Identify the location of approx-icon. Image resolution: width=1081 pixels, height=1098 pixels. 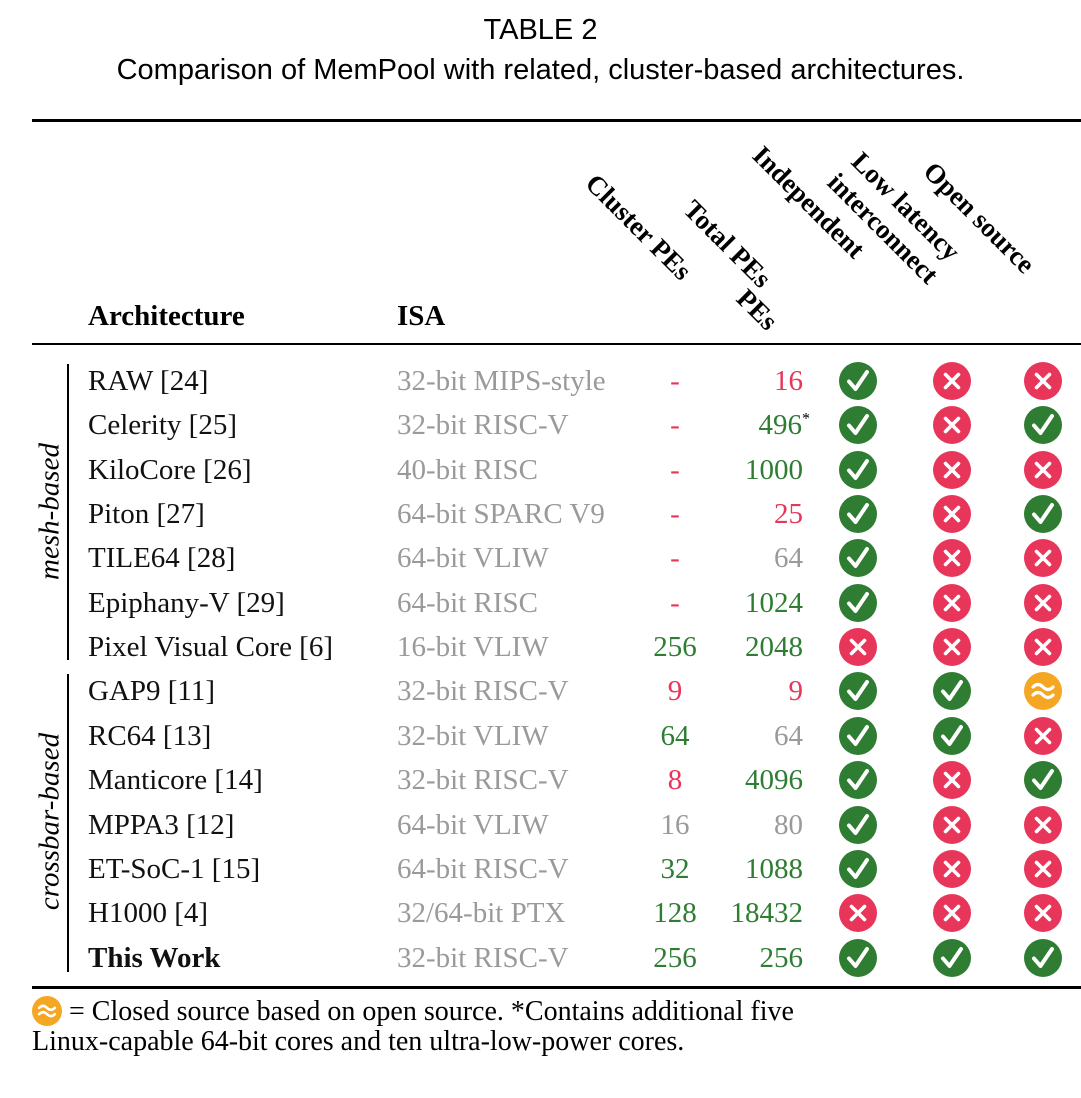
(47, 1011).